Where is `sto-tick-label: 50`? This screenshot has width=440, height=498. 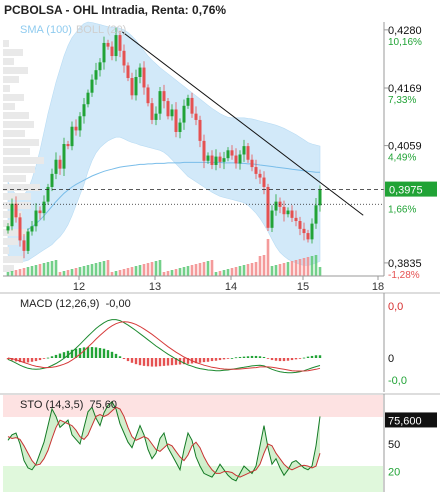 sto-tick-label: 50 is located at coordinates (394, 445).